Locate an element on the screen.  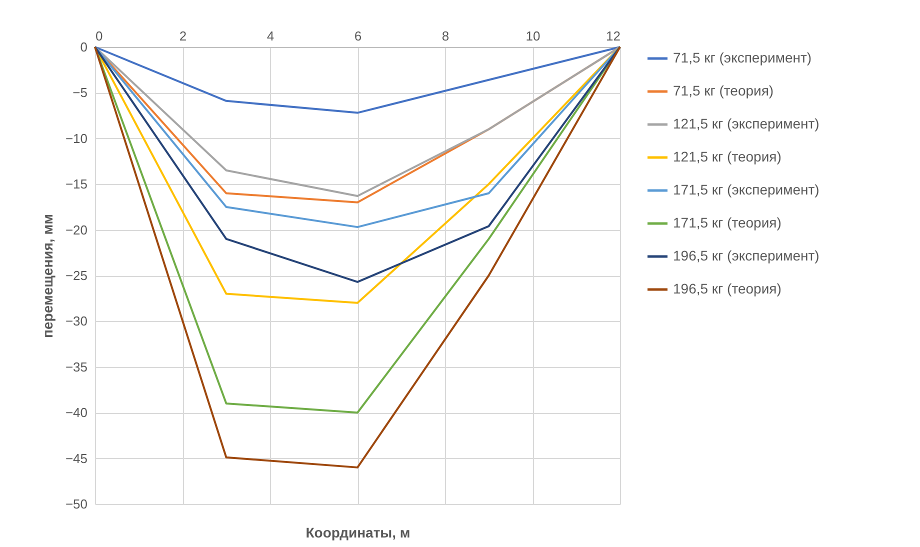
x-tick-label: 2 is located at coordinates (183, 36).